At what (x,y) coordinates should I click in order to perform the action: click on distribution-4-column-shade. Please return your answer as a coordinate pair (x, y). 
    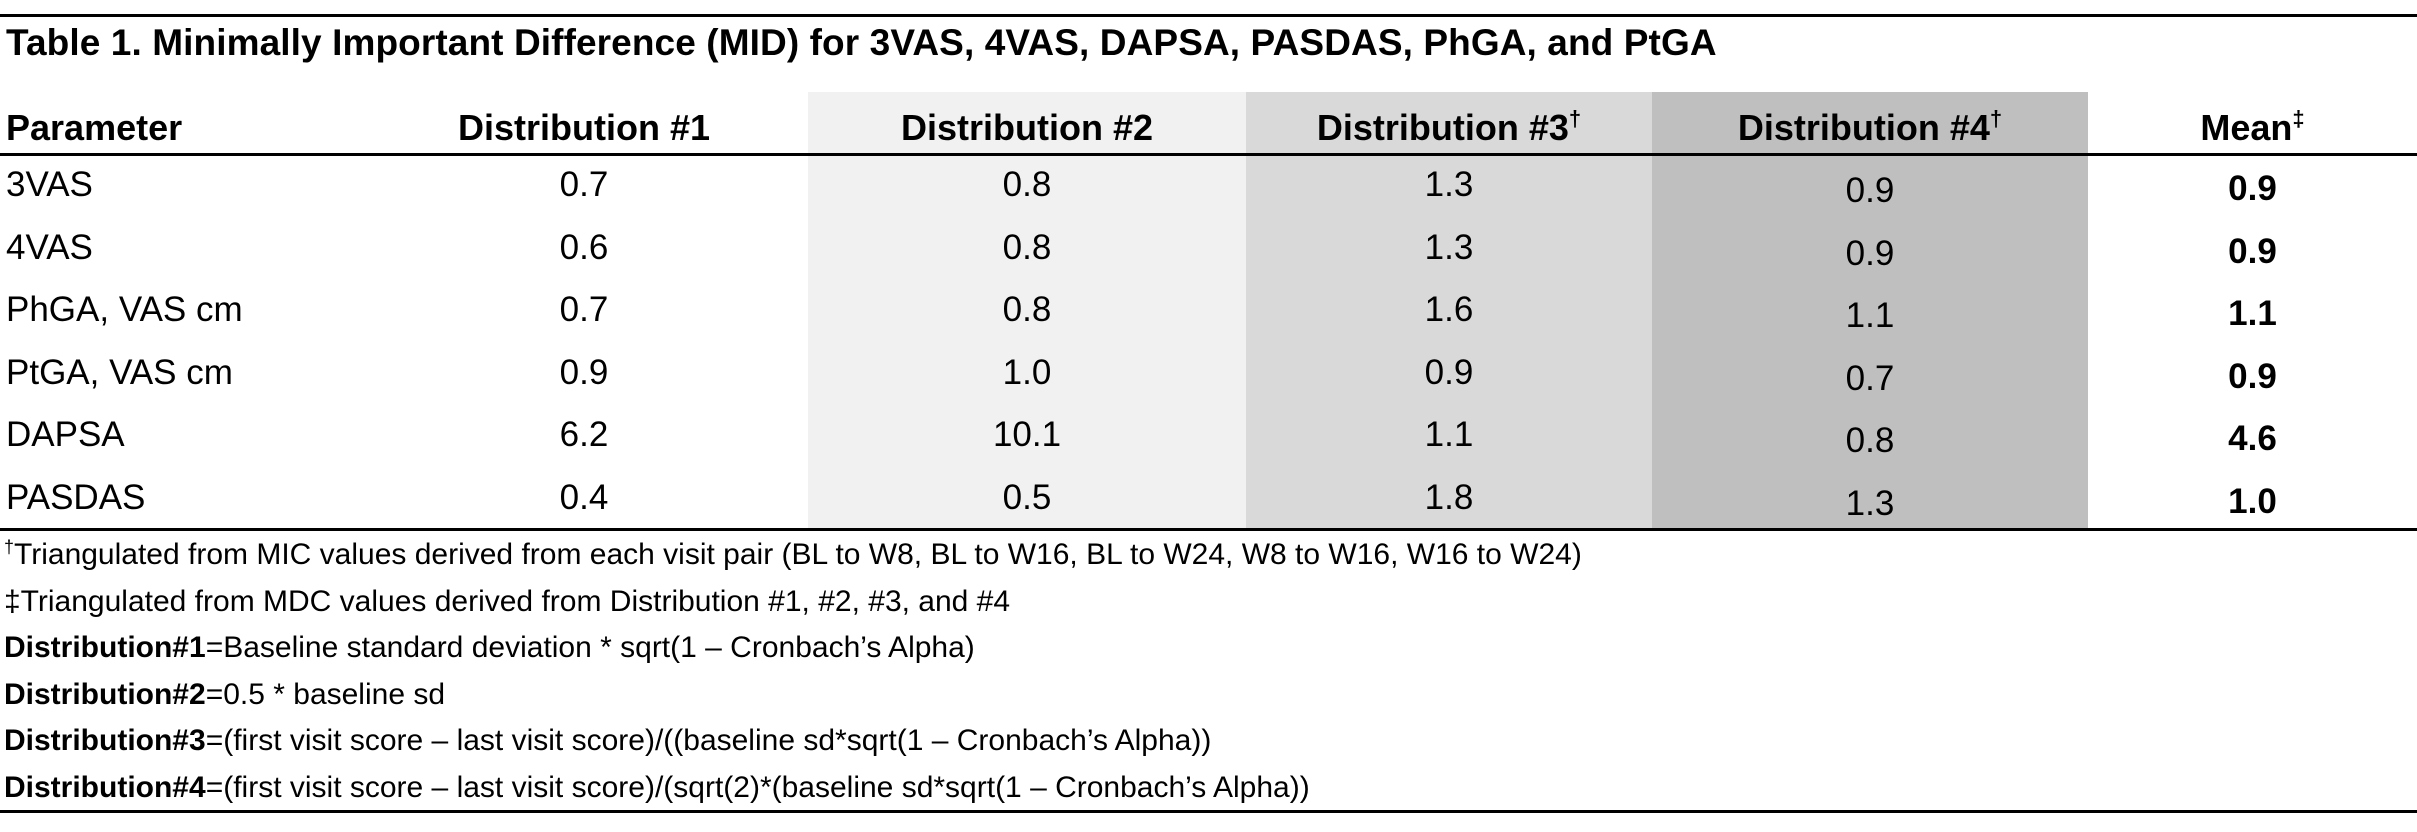
    Looking at the image, I should click on (1870, 310).